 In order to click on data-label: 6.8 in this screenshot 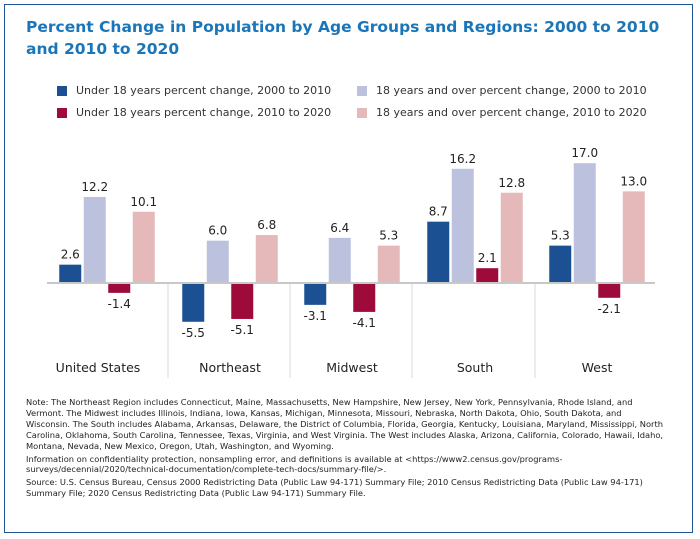, I will do `click(266, 225)`.